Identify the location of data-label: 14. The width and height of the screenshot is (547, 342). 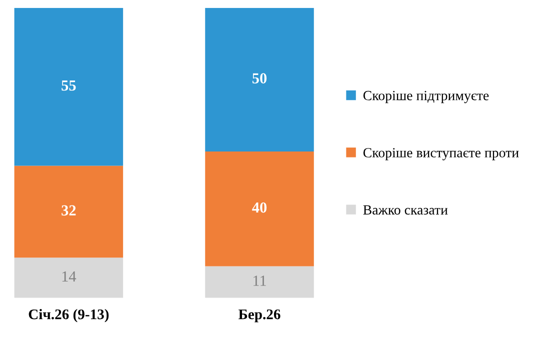
(69, 276).